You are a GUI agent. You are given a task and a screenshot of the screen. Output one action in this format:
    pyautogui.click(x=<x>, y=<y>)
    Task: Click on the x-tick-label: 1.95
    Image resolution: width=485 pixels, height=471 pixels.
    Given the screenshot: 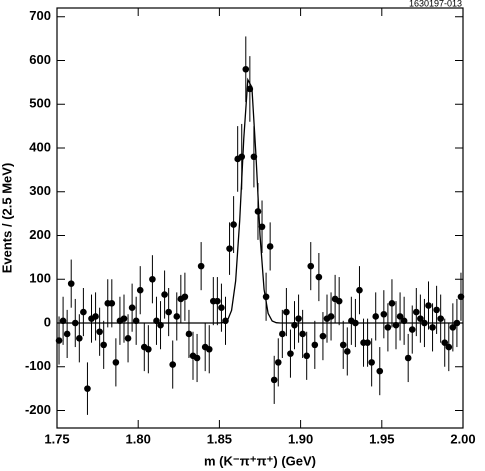 What is the action you would take?
    pyautogui.click(x=381, y=438)
    